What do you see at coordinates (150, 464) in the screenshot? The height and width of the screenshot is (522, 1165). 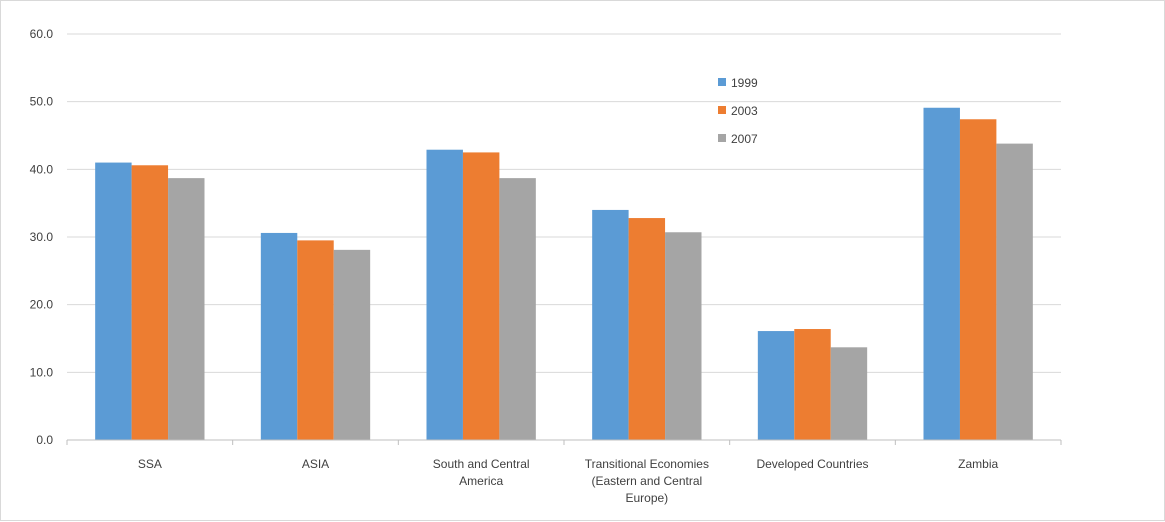 I see `x-category-label: SSA` at bounding box center [150, 464].